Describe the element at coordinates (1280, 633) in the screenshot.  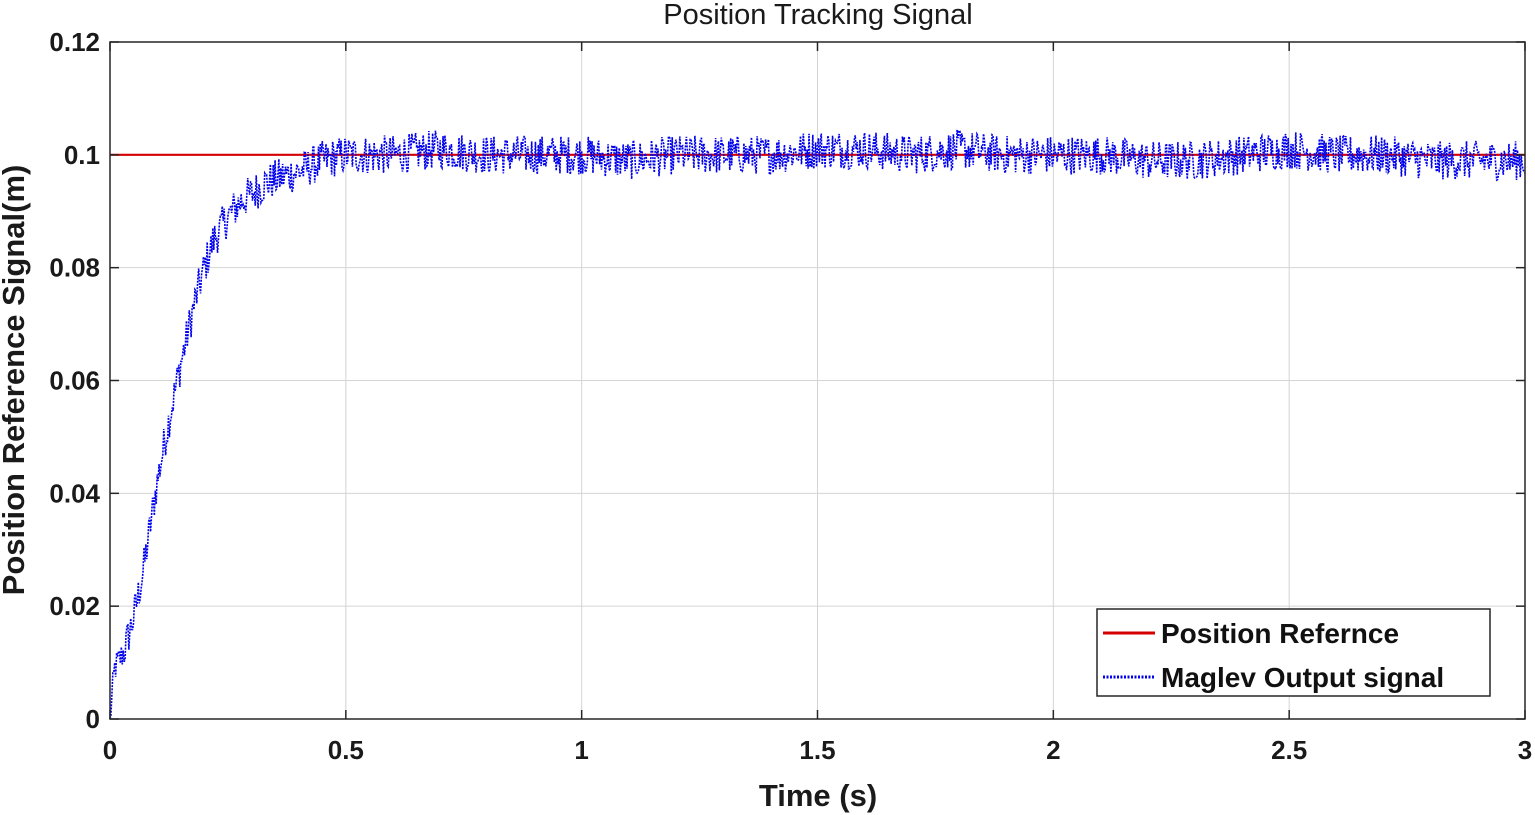
I see `legend-label-position-reference: Position Refernce` at that location.